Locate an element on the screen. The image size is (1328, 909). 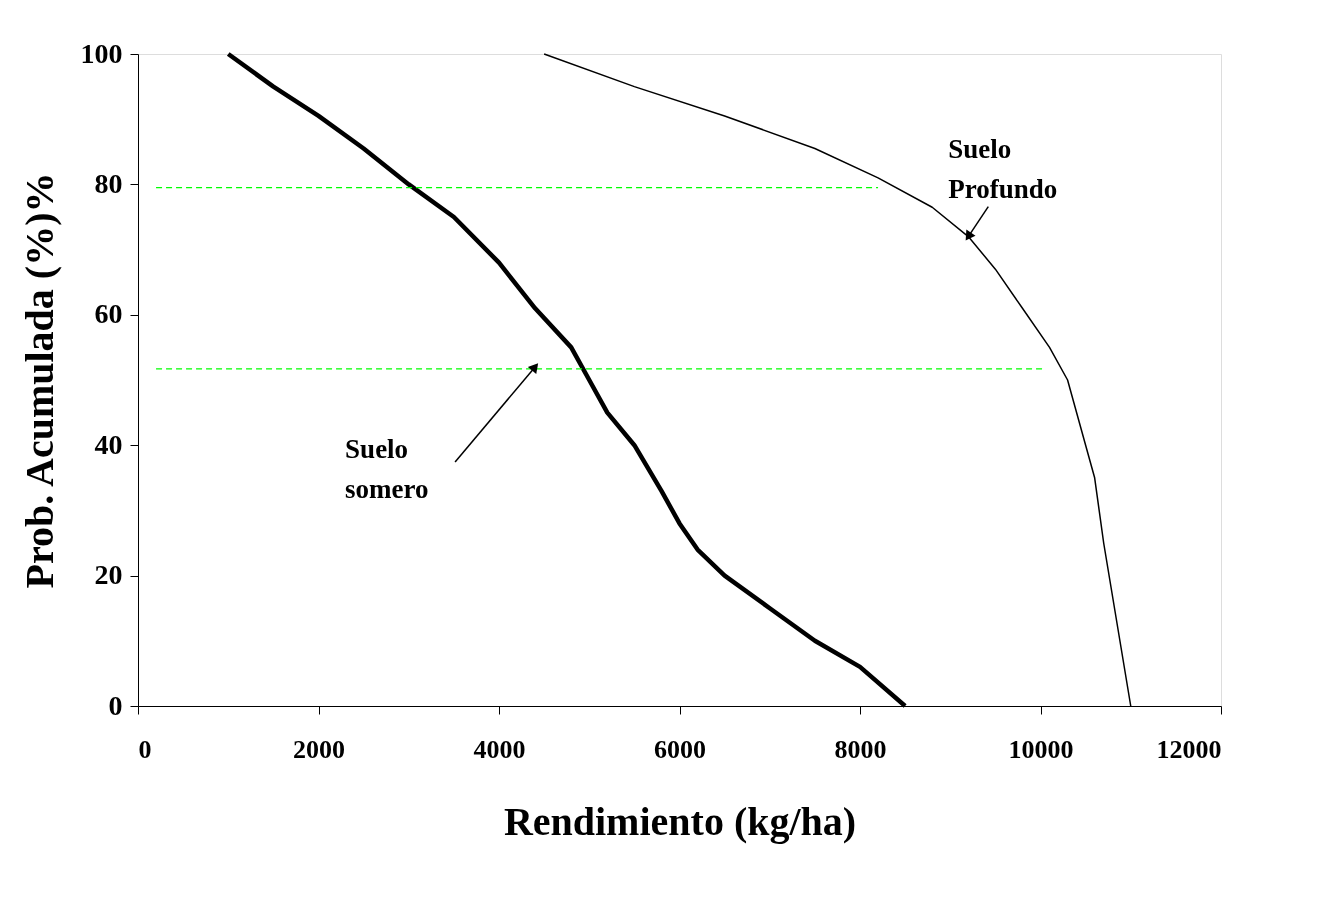
y-tick-label: 60 is located at coordinates (108, 314).